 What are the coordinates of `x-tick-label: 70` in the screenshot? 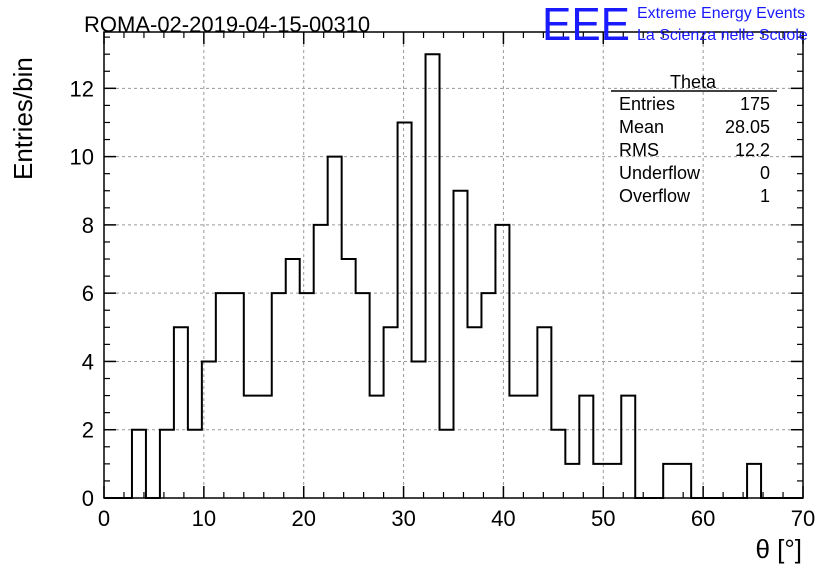 It's located at (803, 518).